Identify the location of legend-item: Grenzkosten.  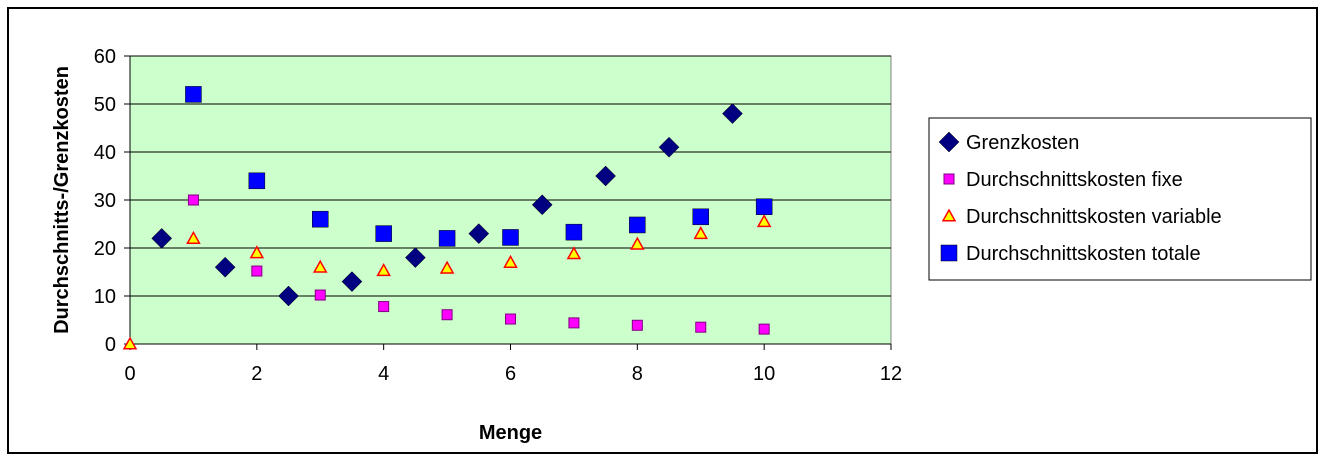
(1008, 142).